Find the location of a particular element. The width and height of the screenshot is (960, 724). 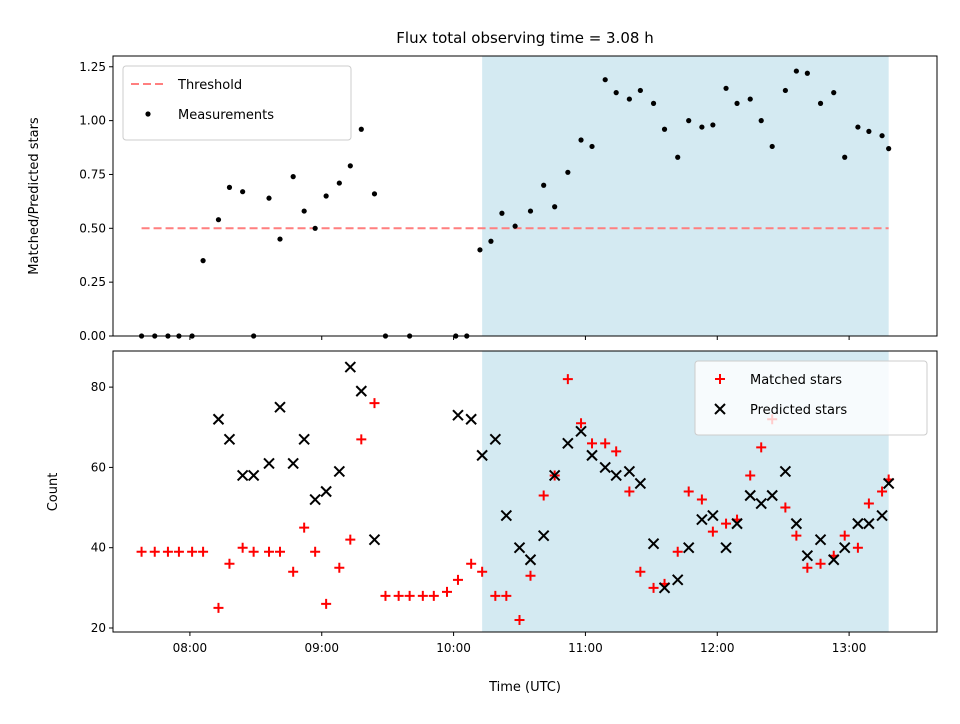

legend: Threshold Measurements is located at coordinates (237, 103).